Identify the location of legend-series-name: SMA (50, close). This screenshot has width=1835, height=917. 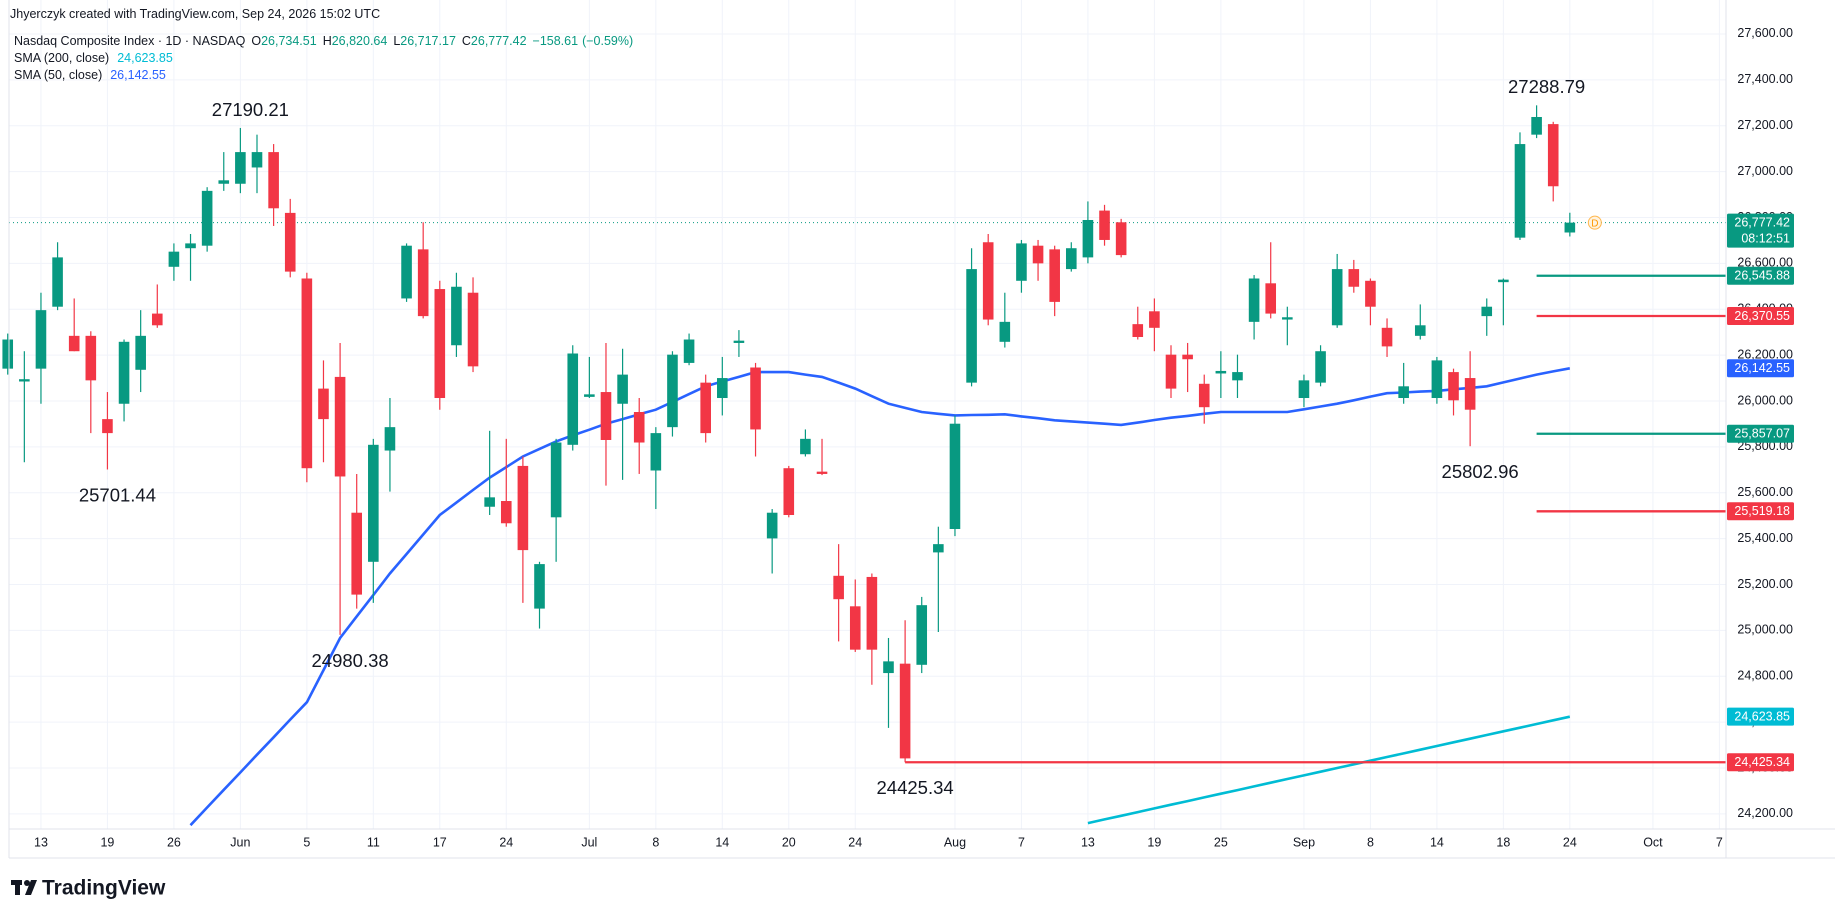
(58, 75).